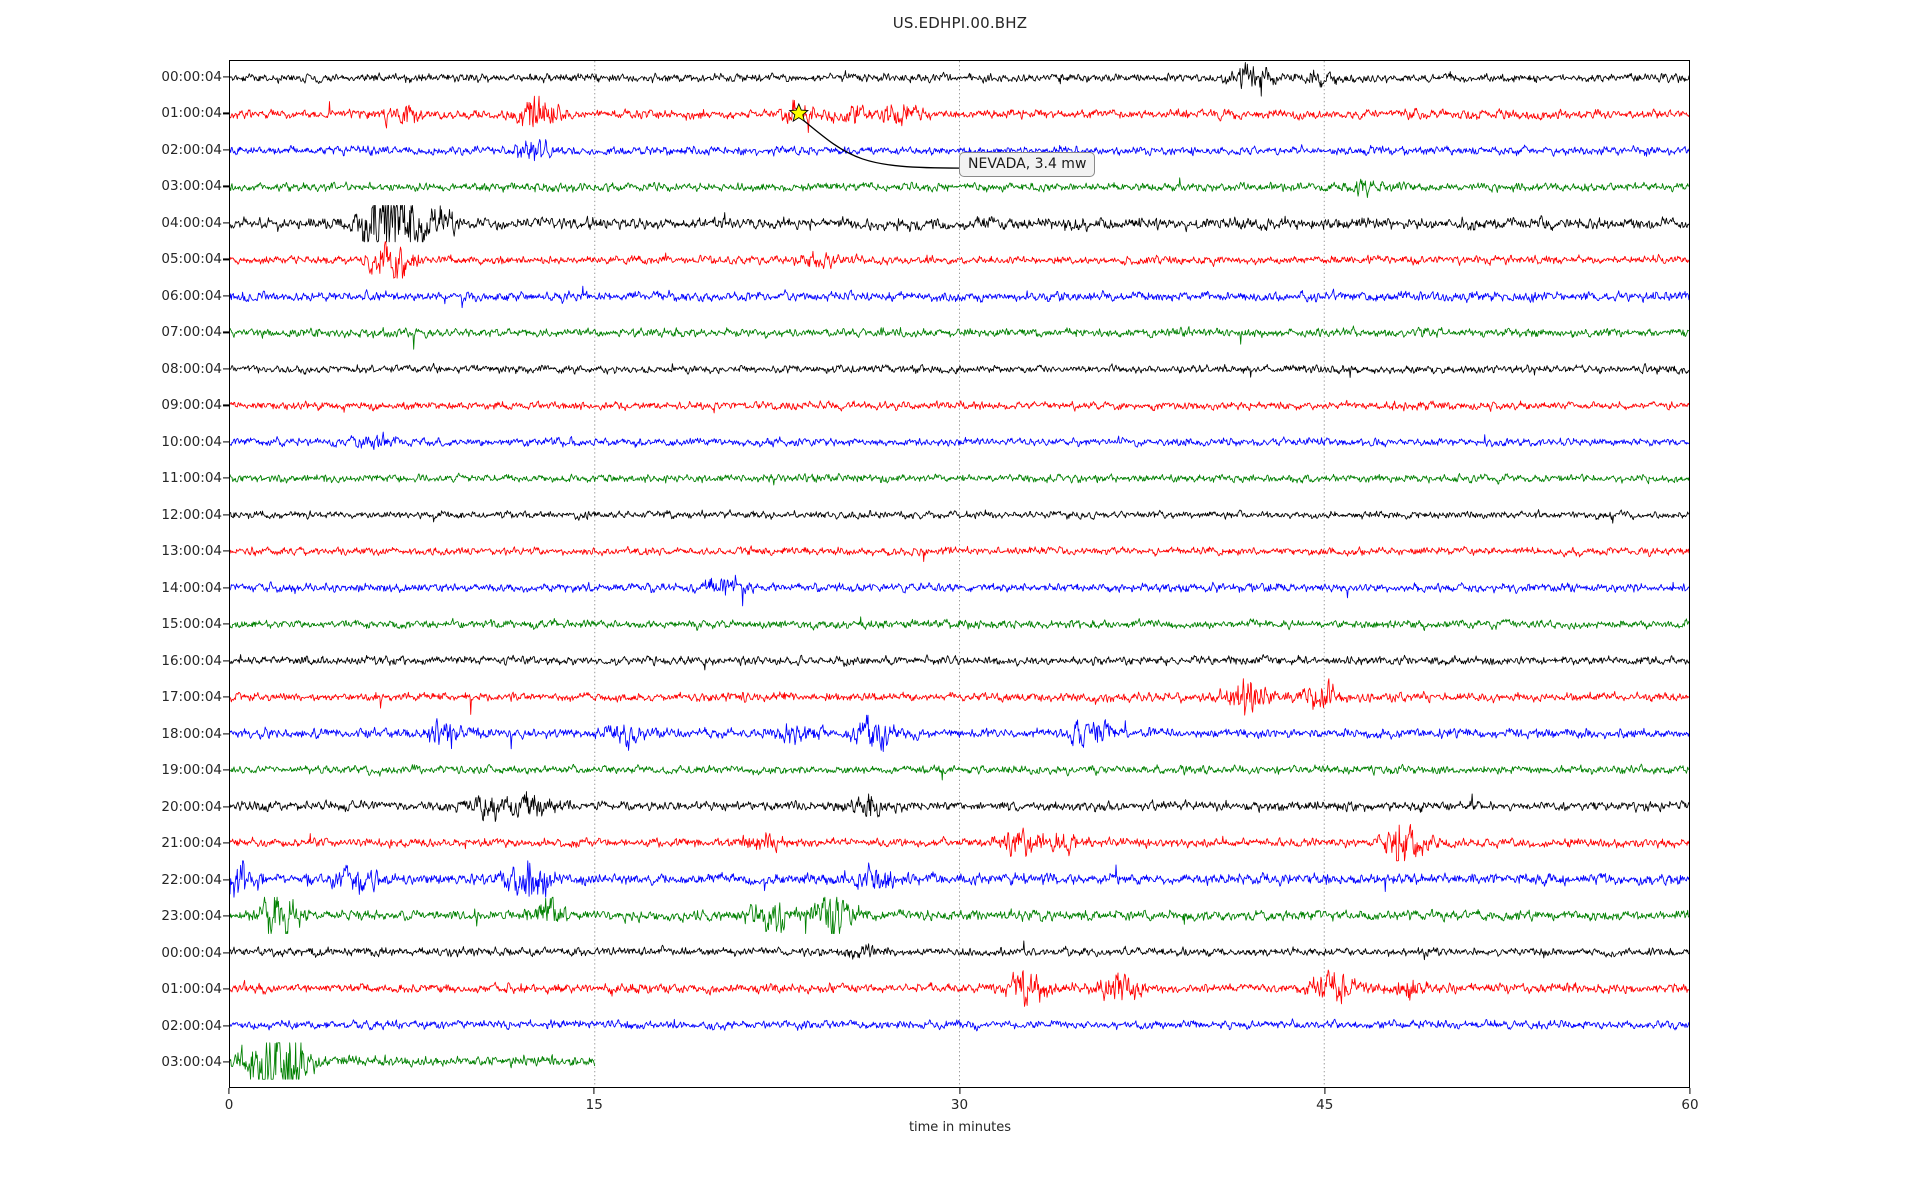 The image size is (1920, 1200). Describe the element at coordinates (191, 843) in the screenshot. I see `y-axis-time-label: 21:00:04` at that location.